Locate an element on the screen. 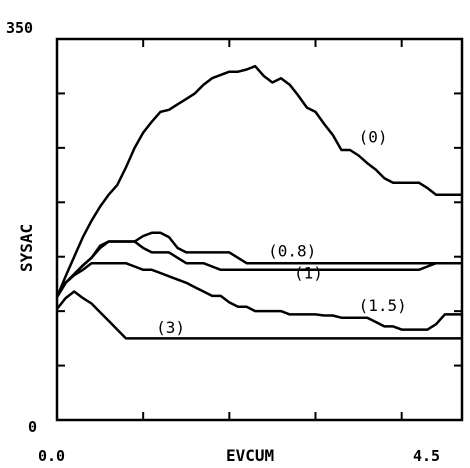 The image size is (470, 468). x-tick-label-min: 0.0 is located at coordinates (51, 456).